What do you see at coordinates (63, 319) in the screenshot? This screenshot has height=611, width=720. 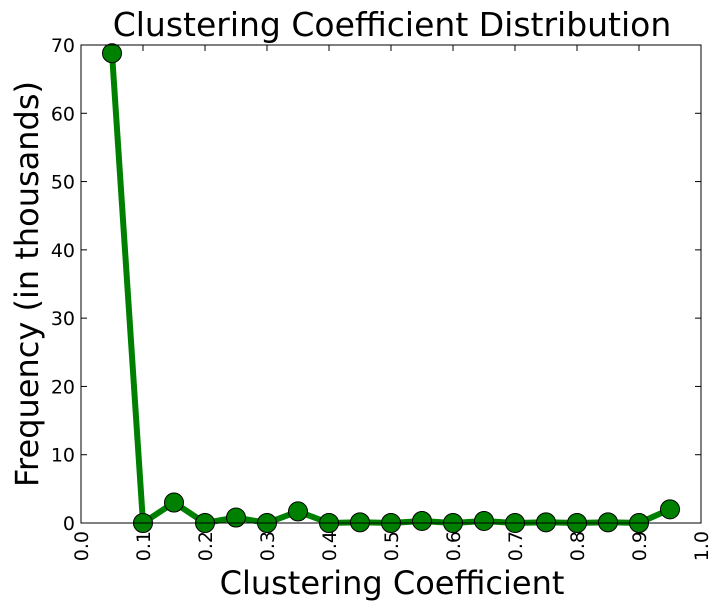 I see `y-tick-label: 30` at bounding box center [63, 319].